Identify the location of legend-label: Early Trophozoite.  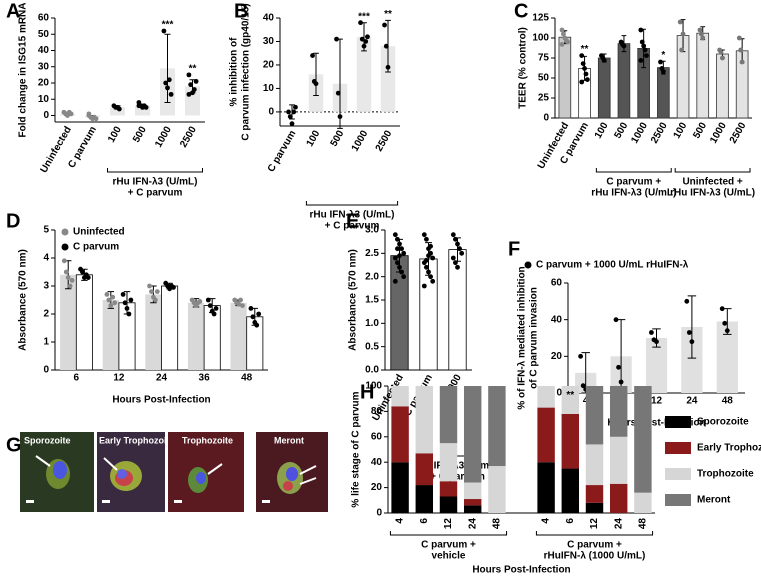
(729, 448).